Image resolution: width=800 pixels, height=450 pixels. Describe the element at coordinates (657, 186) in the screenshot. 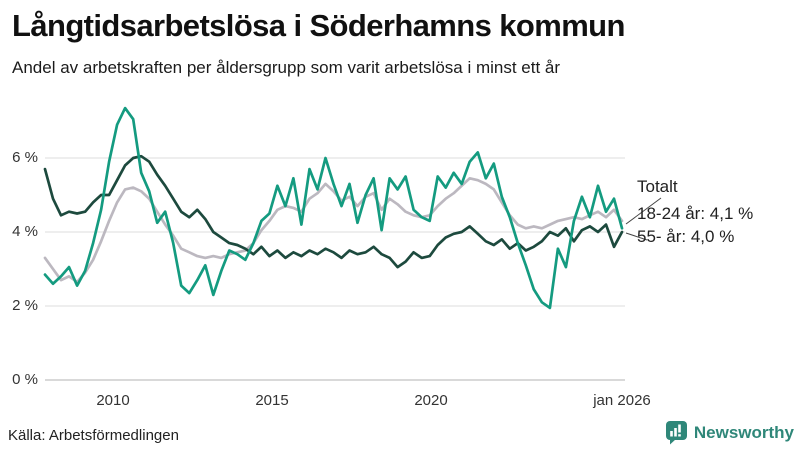

I see `series-label-totalt: Totalt` at that location.